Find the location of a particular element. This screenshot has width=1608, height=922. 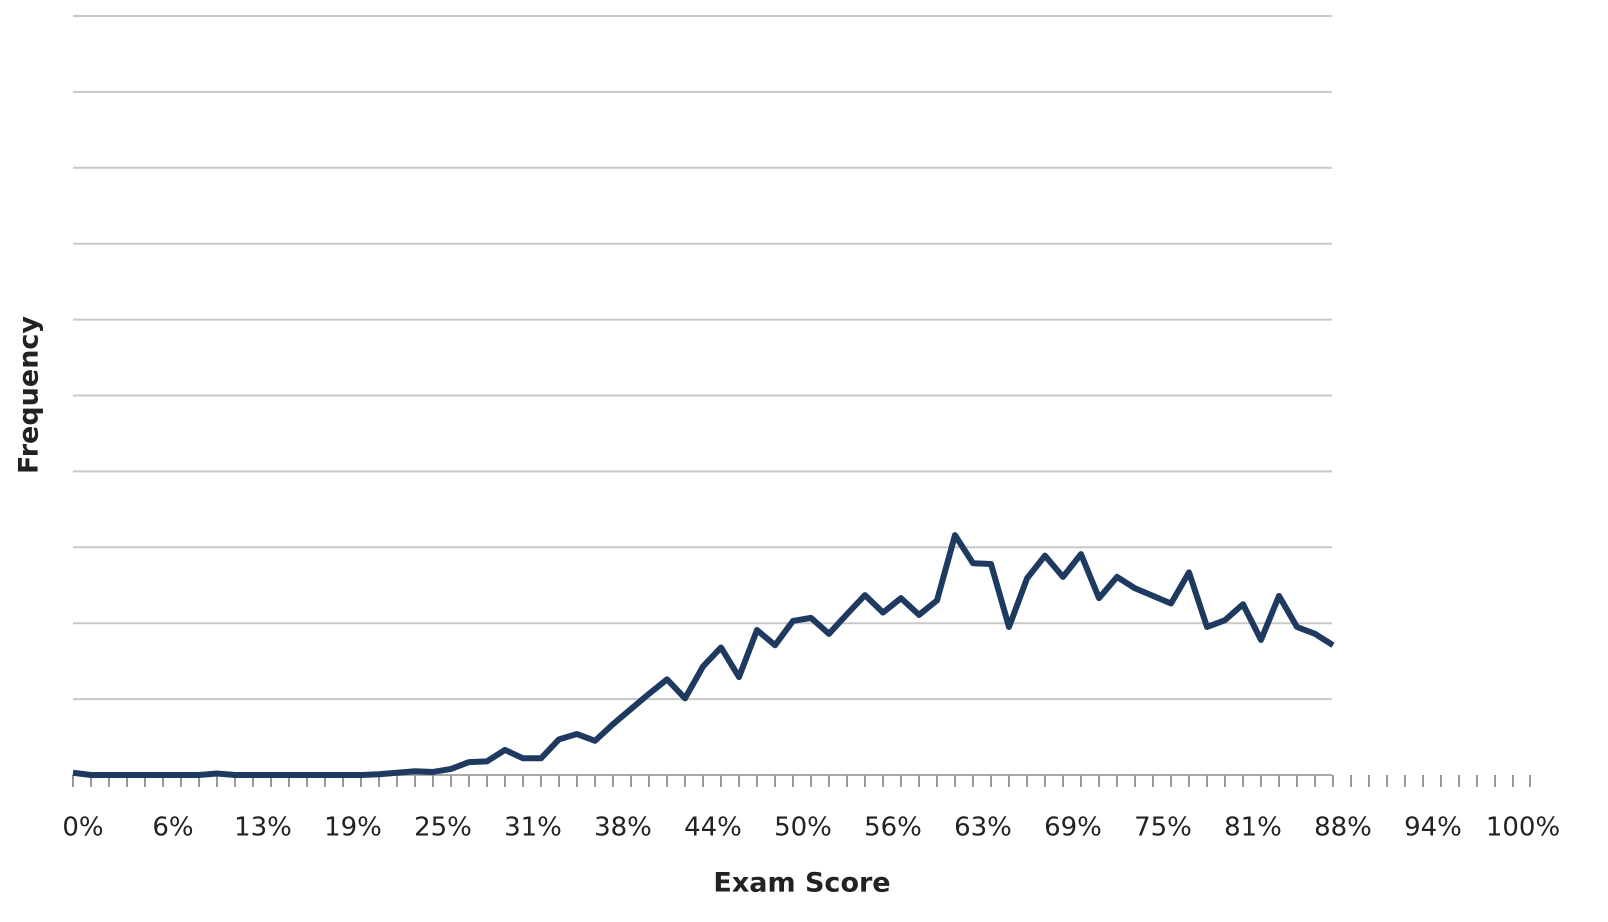

x-tick-label: 25% is located at coordinates (443, 828).